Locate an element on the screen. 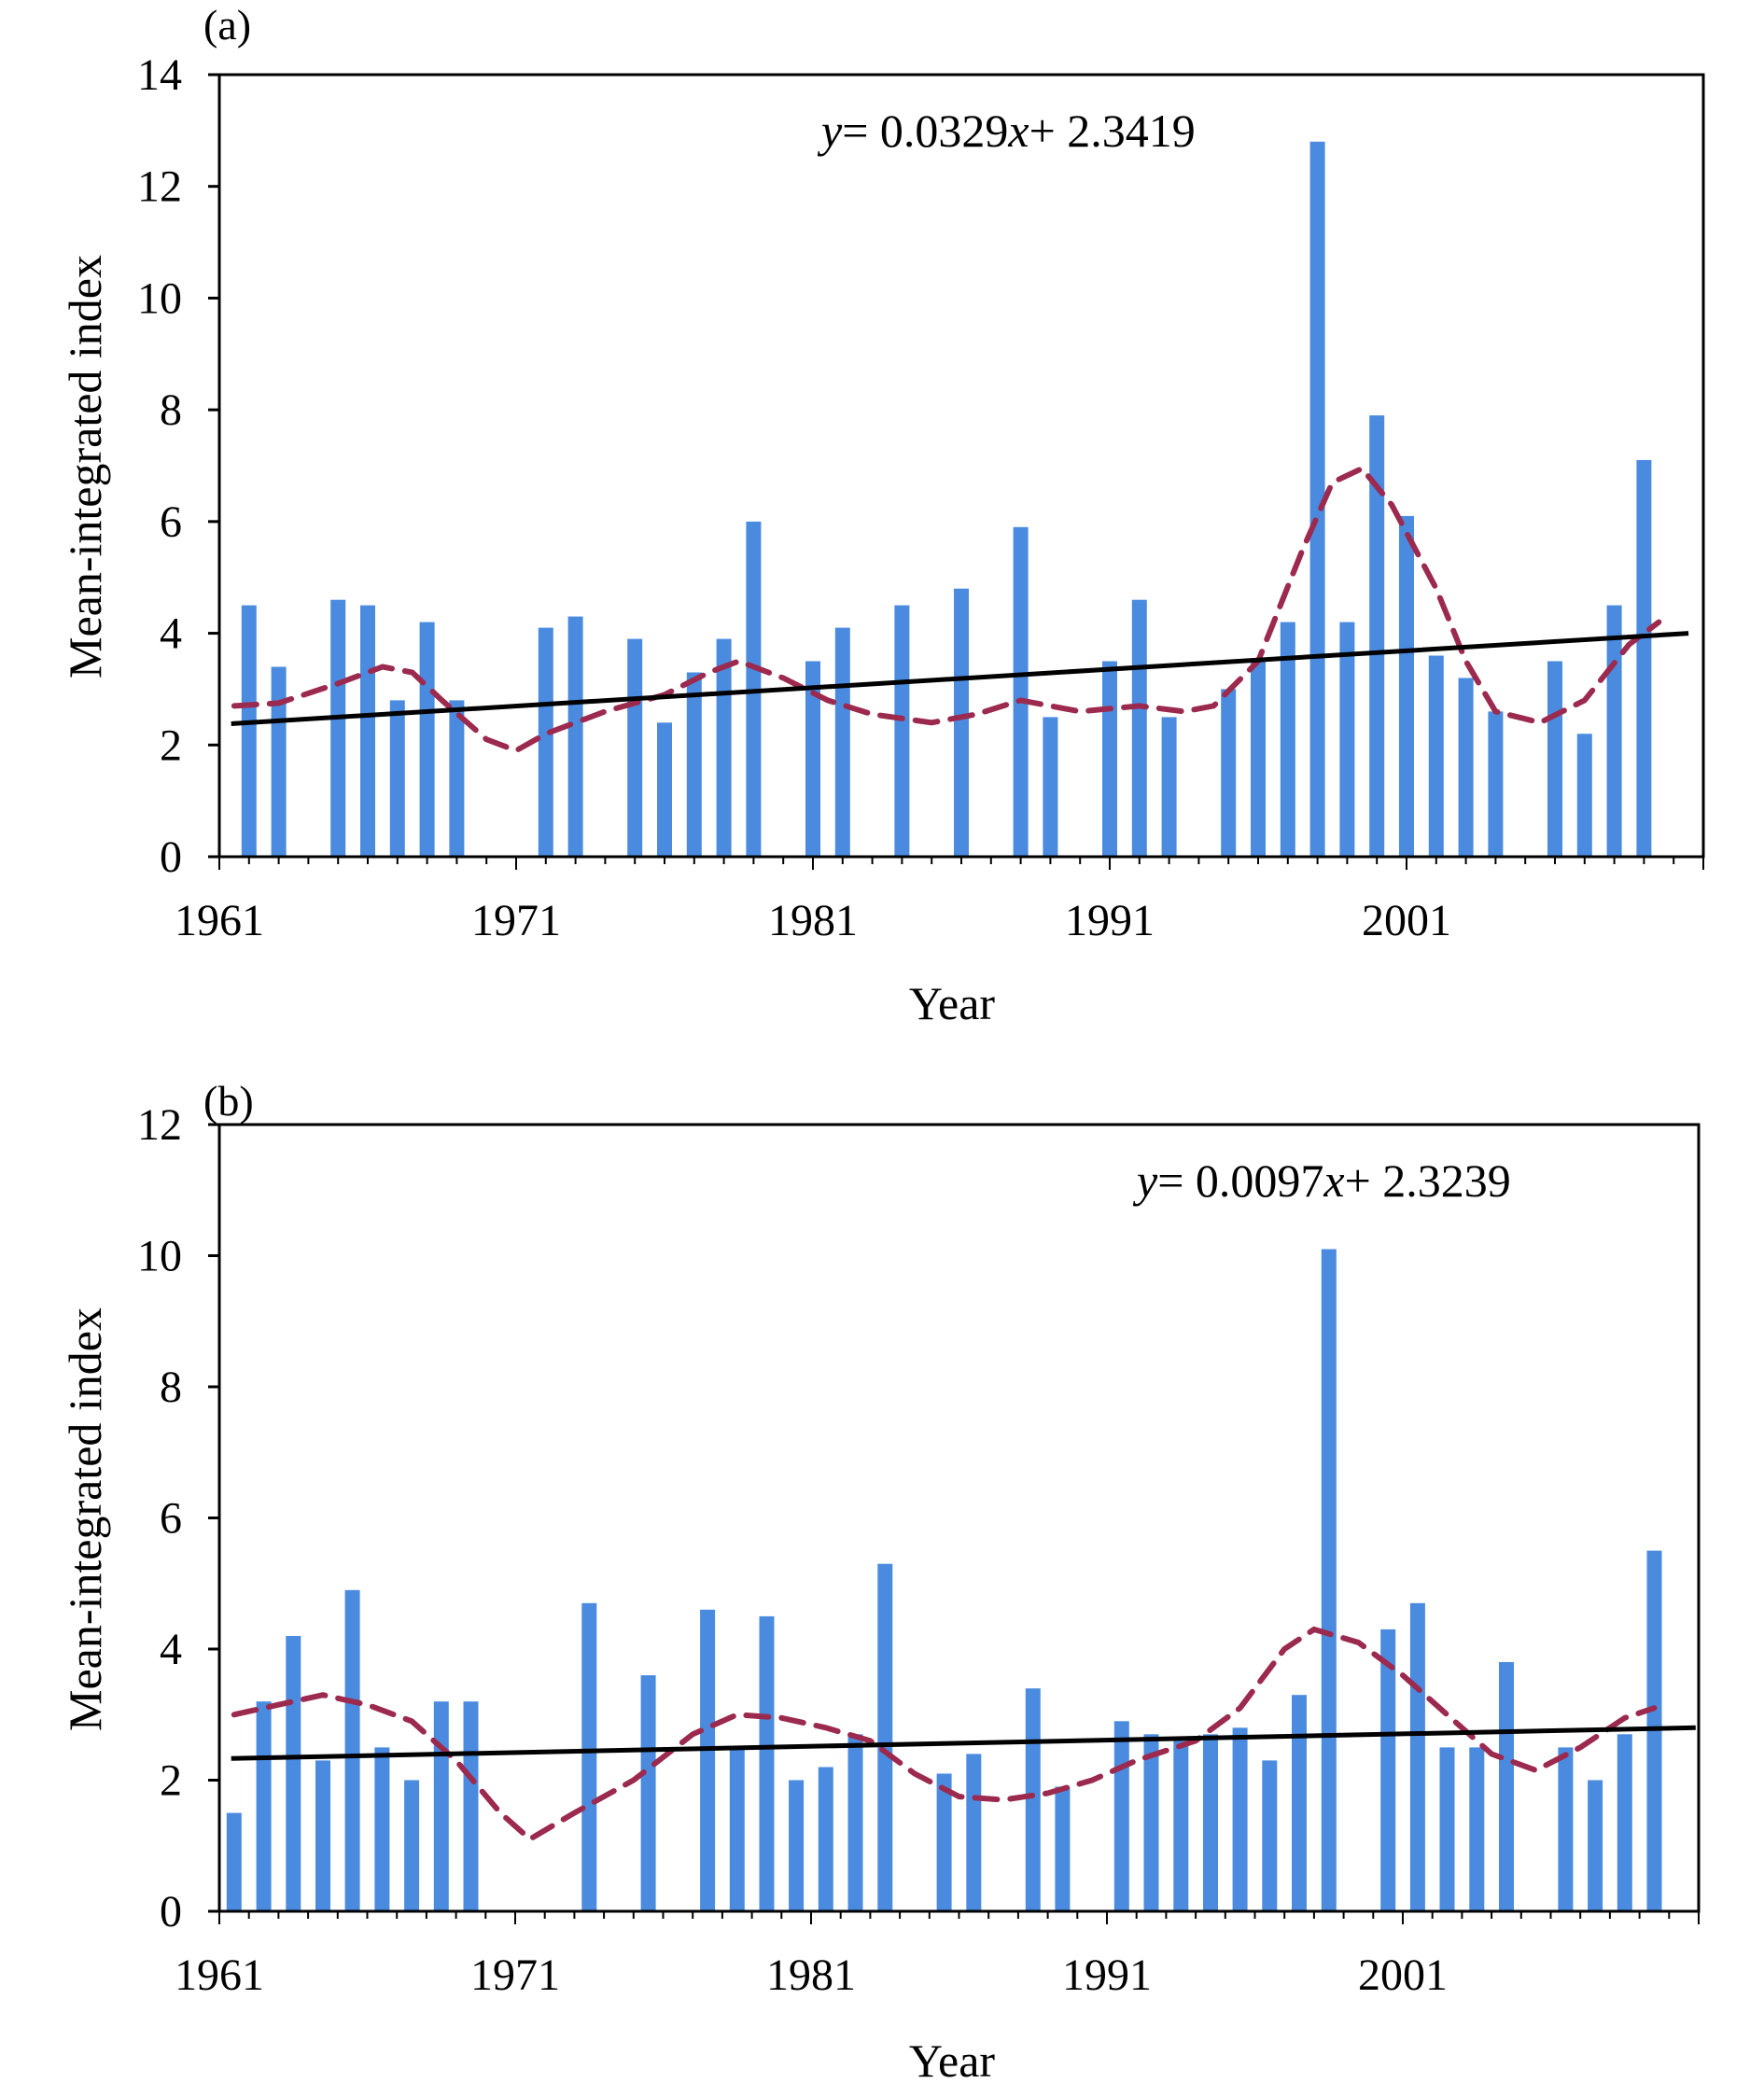 This screenshot has width=1764, height=2097. y-ticks-b: 0 2 4 6 8 10 12 is located at coordinates (178, 1518).